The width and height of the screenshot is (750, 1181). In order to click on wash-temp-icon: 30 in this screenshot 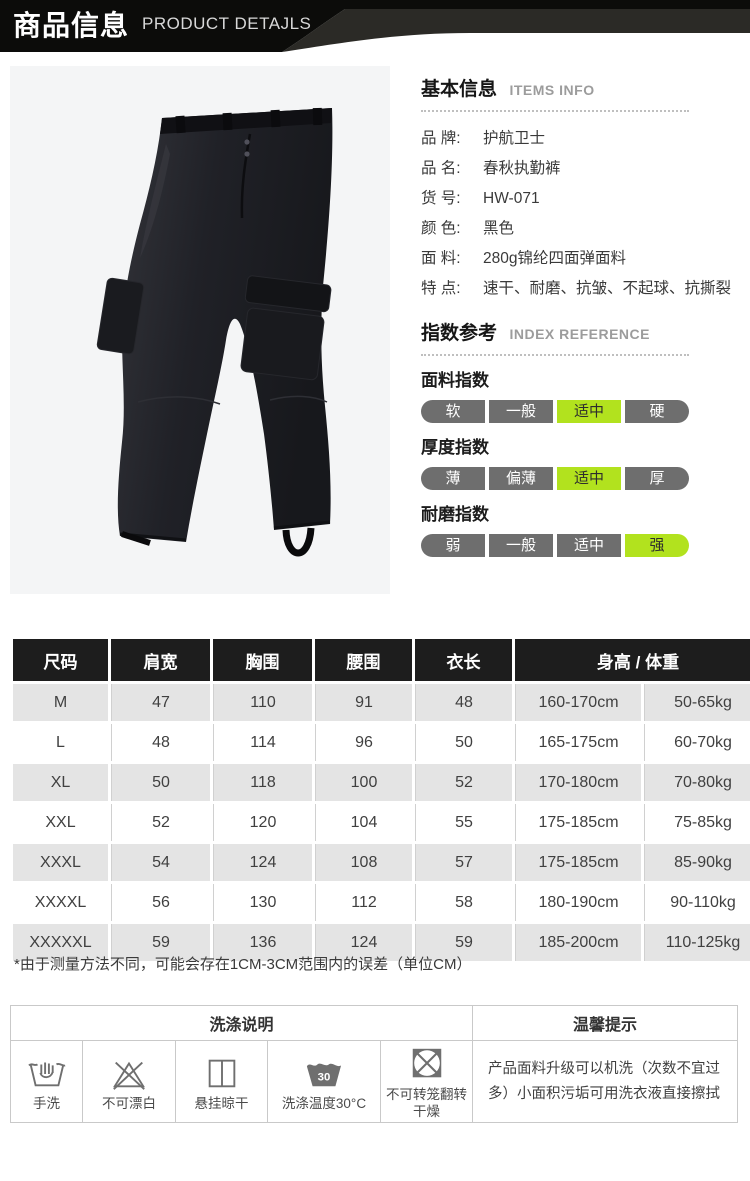, I will do `click(324, 1074)`.